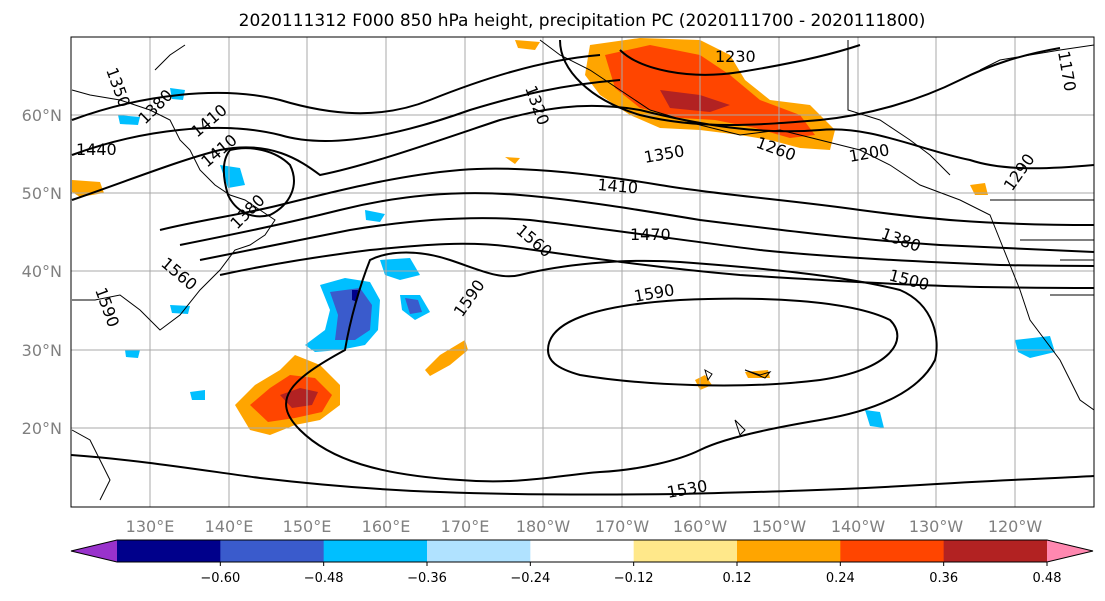 Image resolution: width=1105 pixels, height=601 pixels. Describe the element at coordinates (543, 526) in the screenshot. I see `lon-label: 180°W` at that location.